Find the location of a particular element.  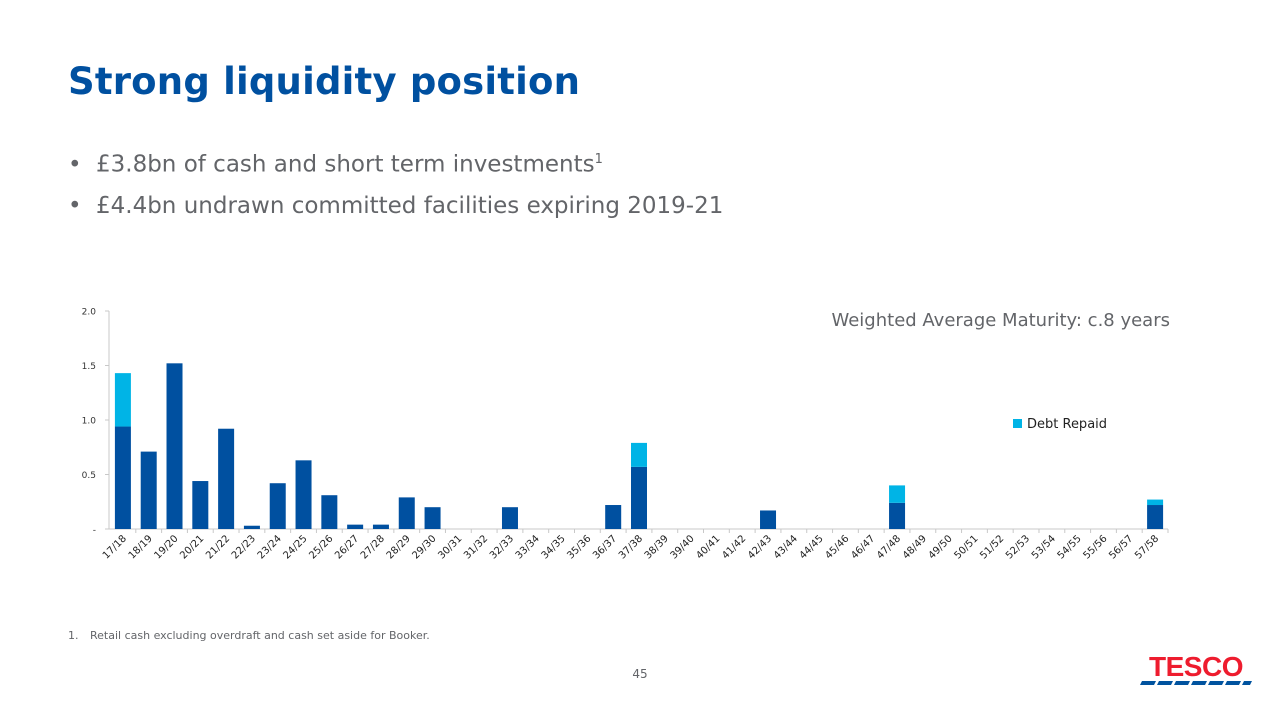

x-tick-label: 36/37 is located at coordinates (605, 547).